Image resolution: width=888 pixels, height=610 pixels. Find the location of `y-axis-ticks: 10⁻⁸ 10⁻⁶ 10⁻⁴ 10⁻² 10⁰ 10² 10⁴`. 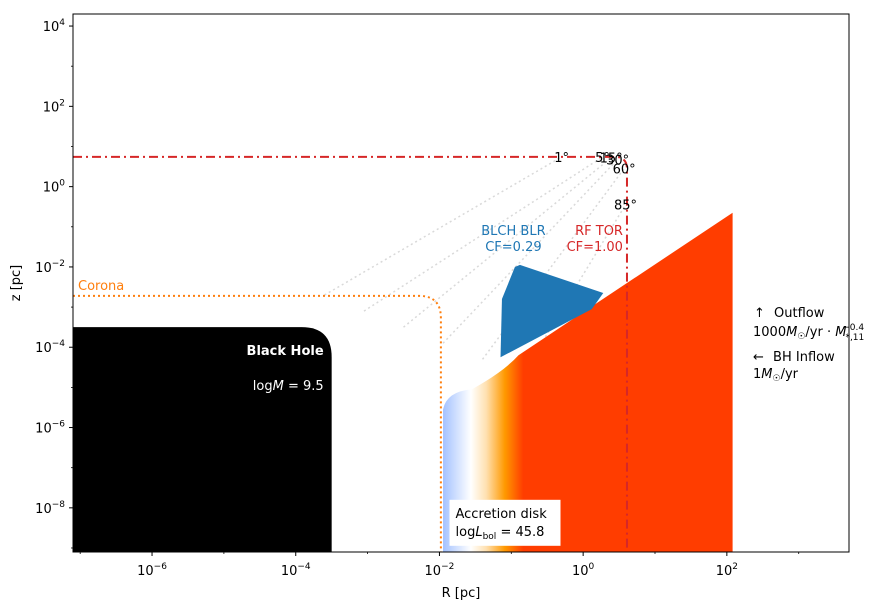

y-axis-ticks: 10⁻⁸ 10⁻⁶ 10⁻⁴ 10⁻² 10⁰ 10² 10⁴ is located at coordinates (54, 283).